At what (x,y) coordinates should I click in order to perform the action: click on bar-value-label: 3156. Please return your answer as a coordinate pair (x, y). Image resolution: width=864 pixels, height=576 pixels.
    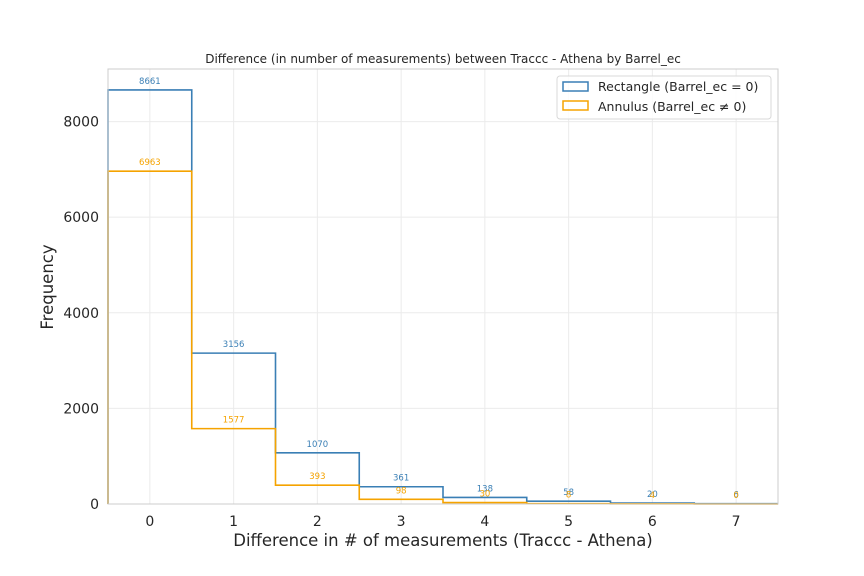
    Looking at the image, I should click on (234, 345).